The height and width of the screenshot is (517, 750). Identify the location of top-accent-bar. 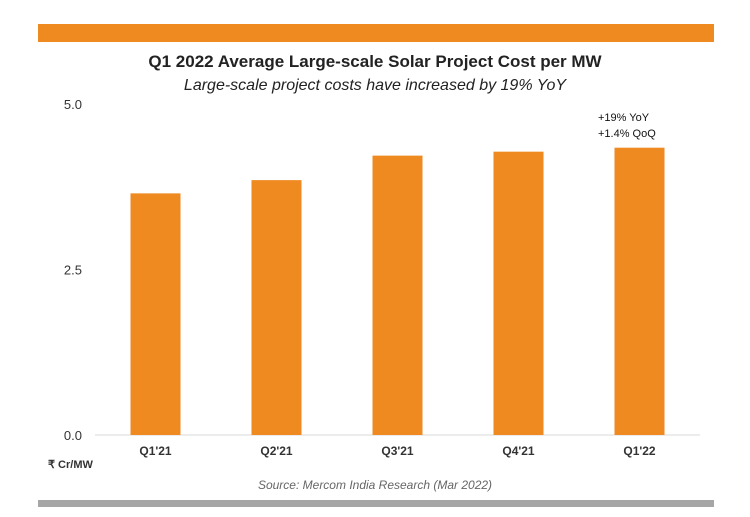
(376, 33).